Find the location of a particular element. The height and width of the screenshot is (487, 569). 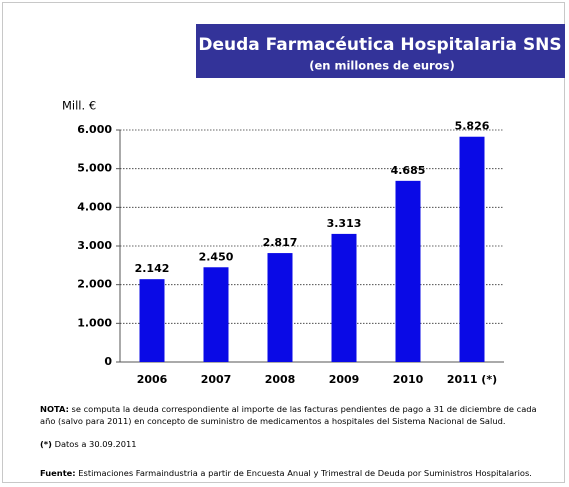

value-label: 4.685 is located at coordinates (408, 170).